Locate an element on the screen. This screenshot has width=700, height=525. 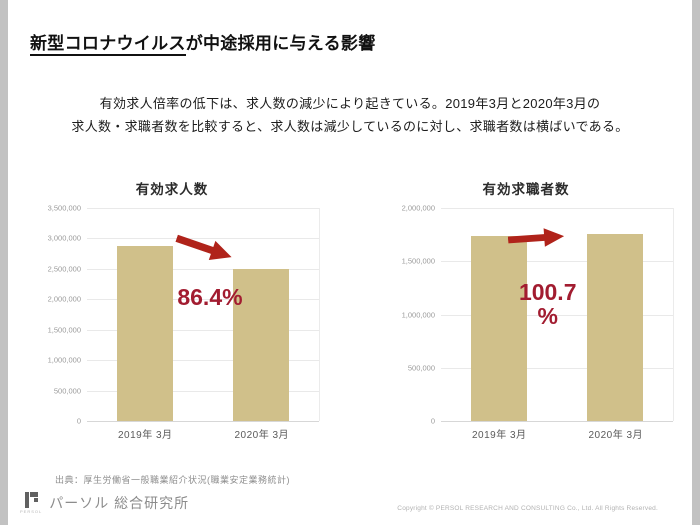
y-tick-label: 3,500,000 is located at coordinates (64, 208).